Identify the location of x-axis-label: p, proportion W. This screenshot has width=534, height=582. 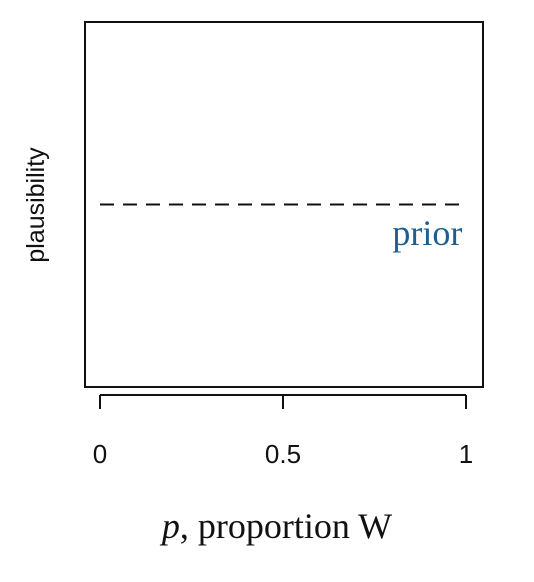
(275, 526).